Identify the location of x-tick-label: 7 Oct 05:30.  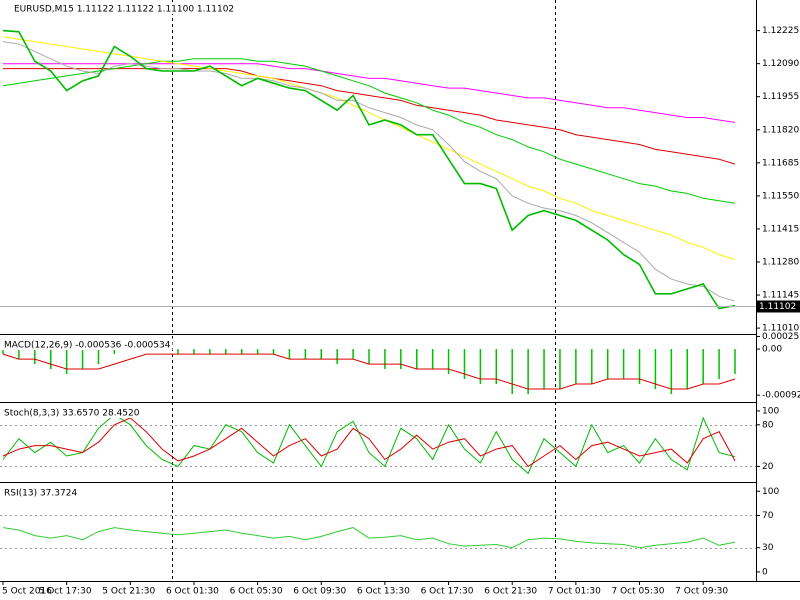
(638, 592).